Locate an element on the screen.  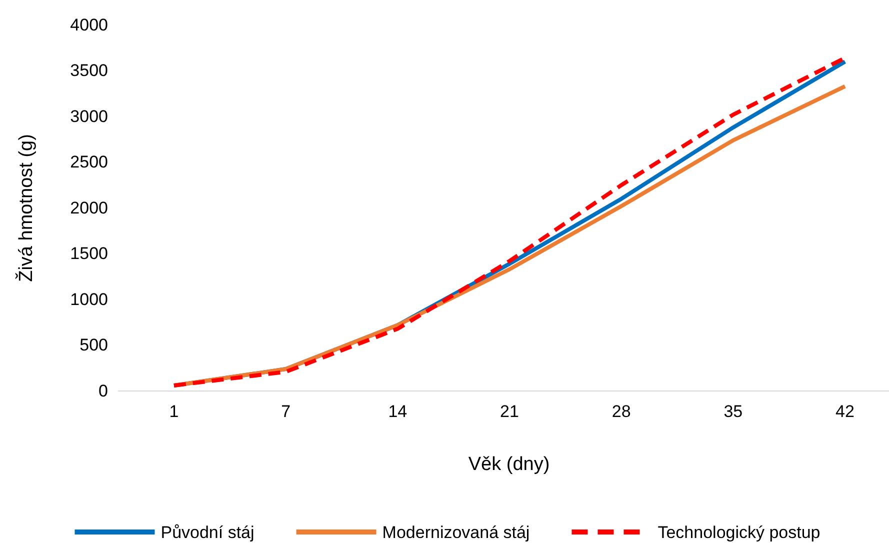
y-tick-label: 1500 is located at coordinates (89, 254).